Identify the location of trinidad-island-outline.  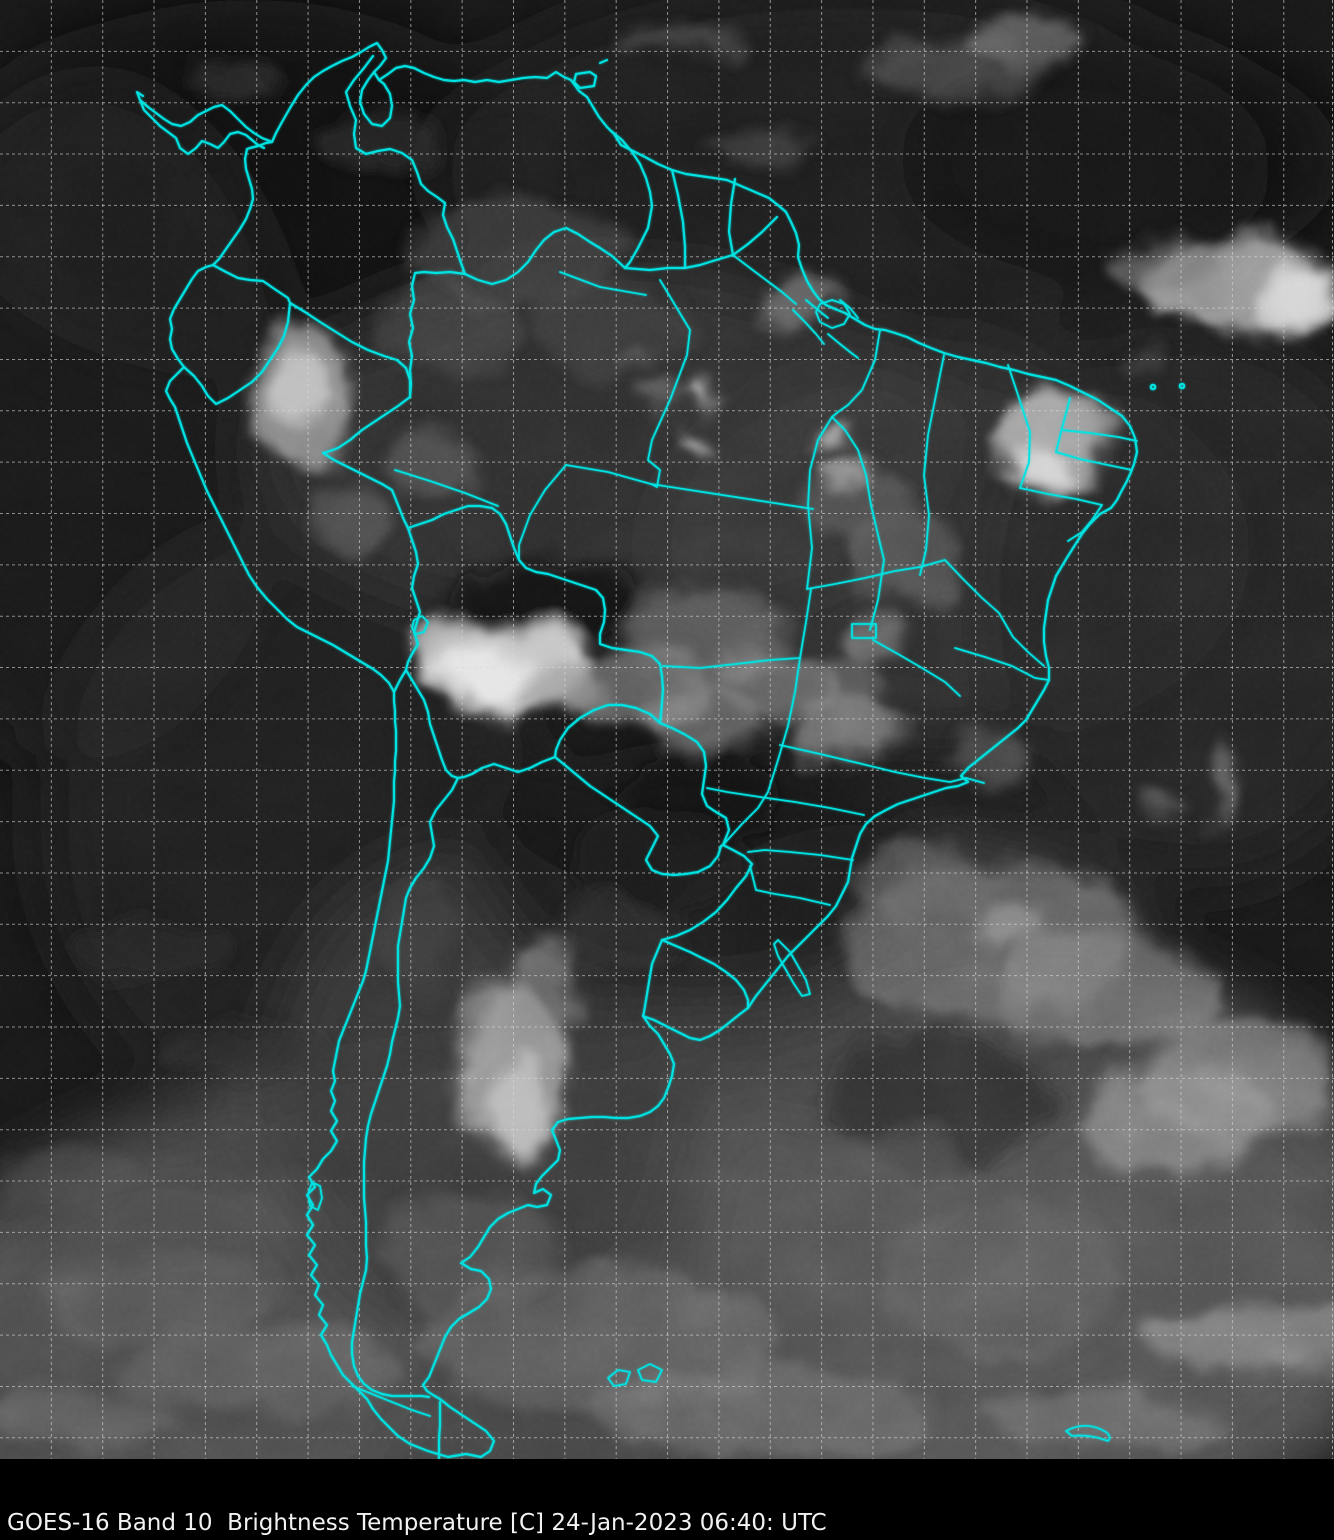
(590, 74).